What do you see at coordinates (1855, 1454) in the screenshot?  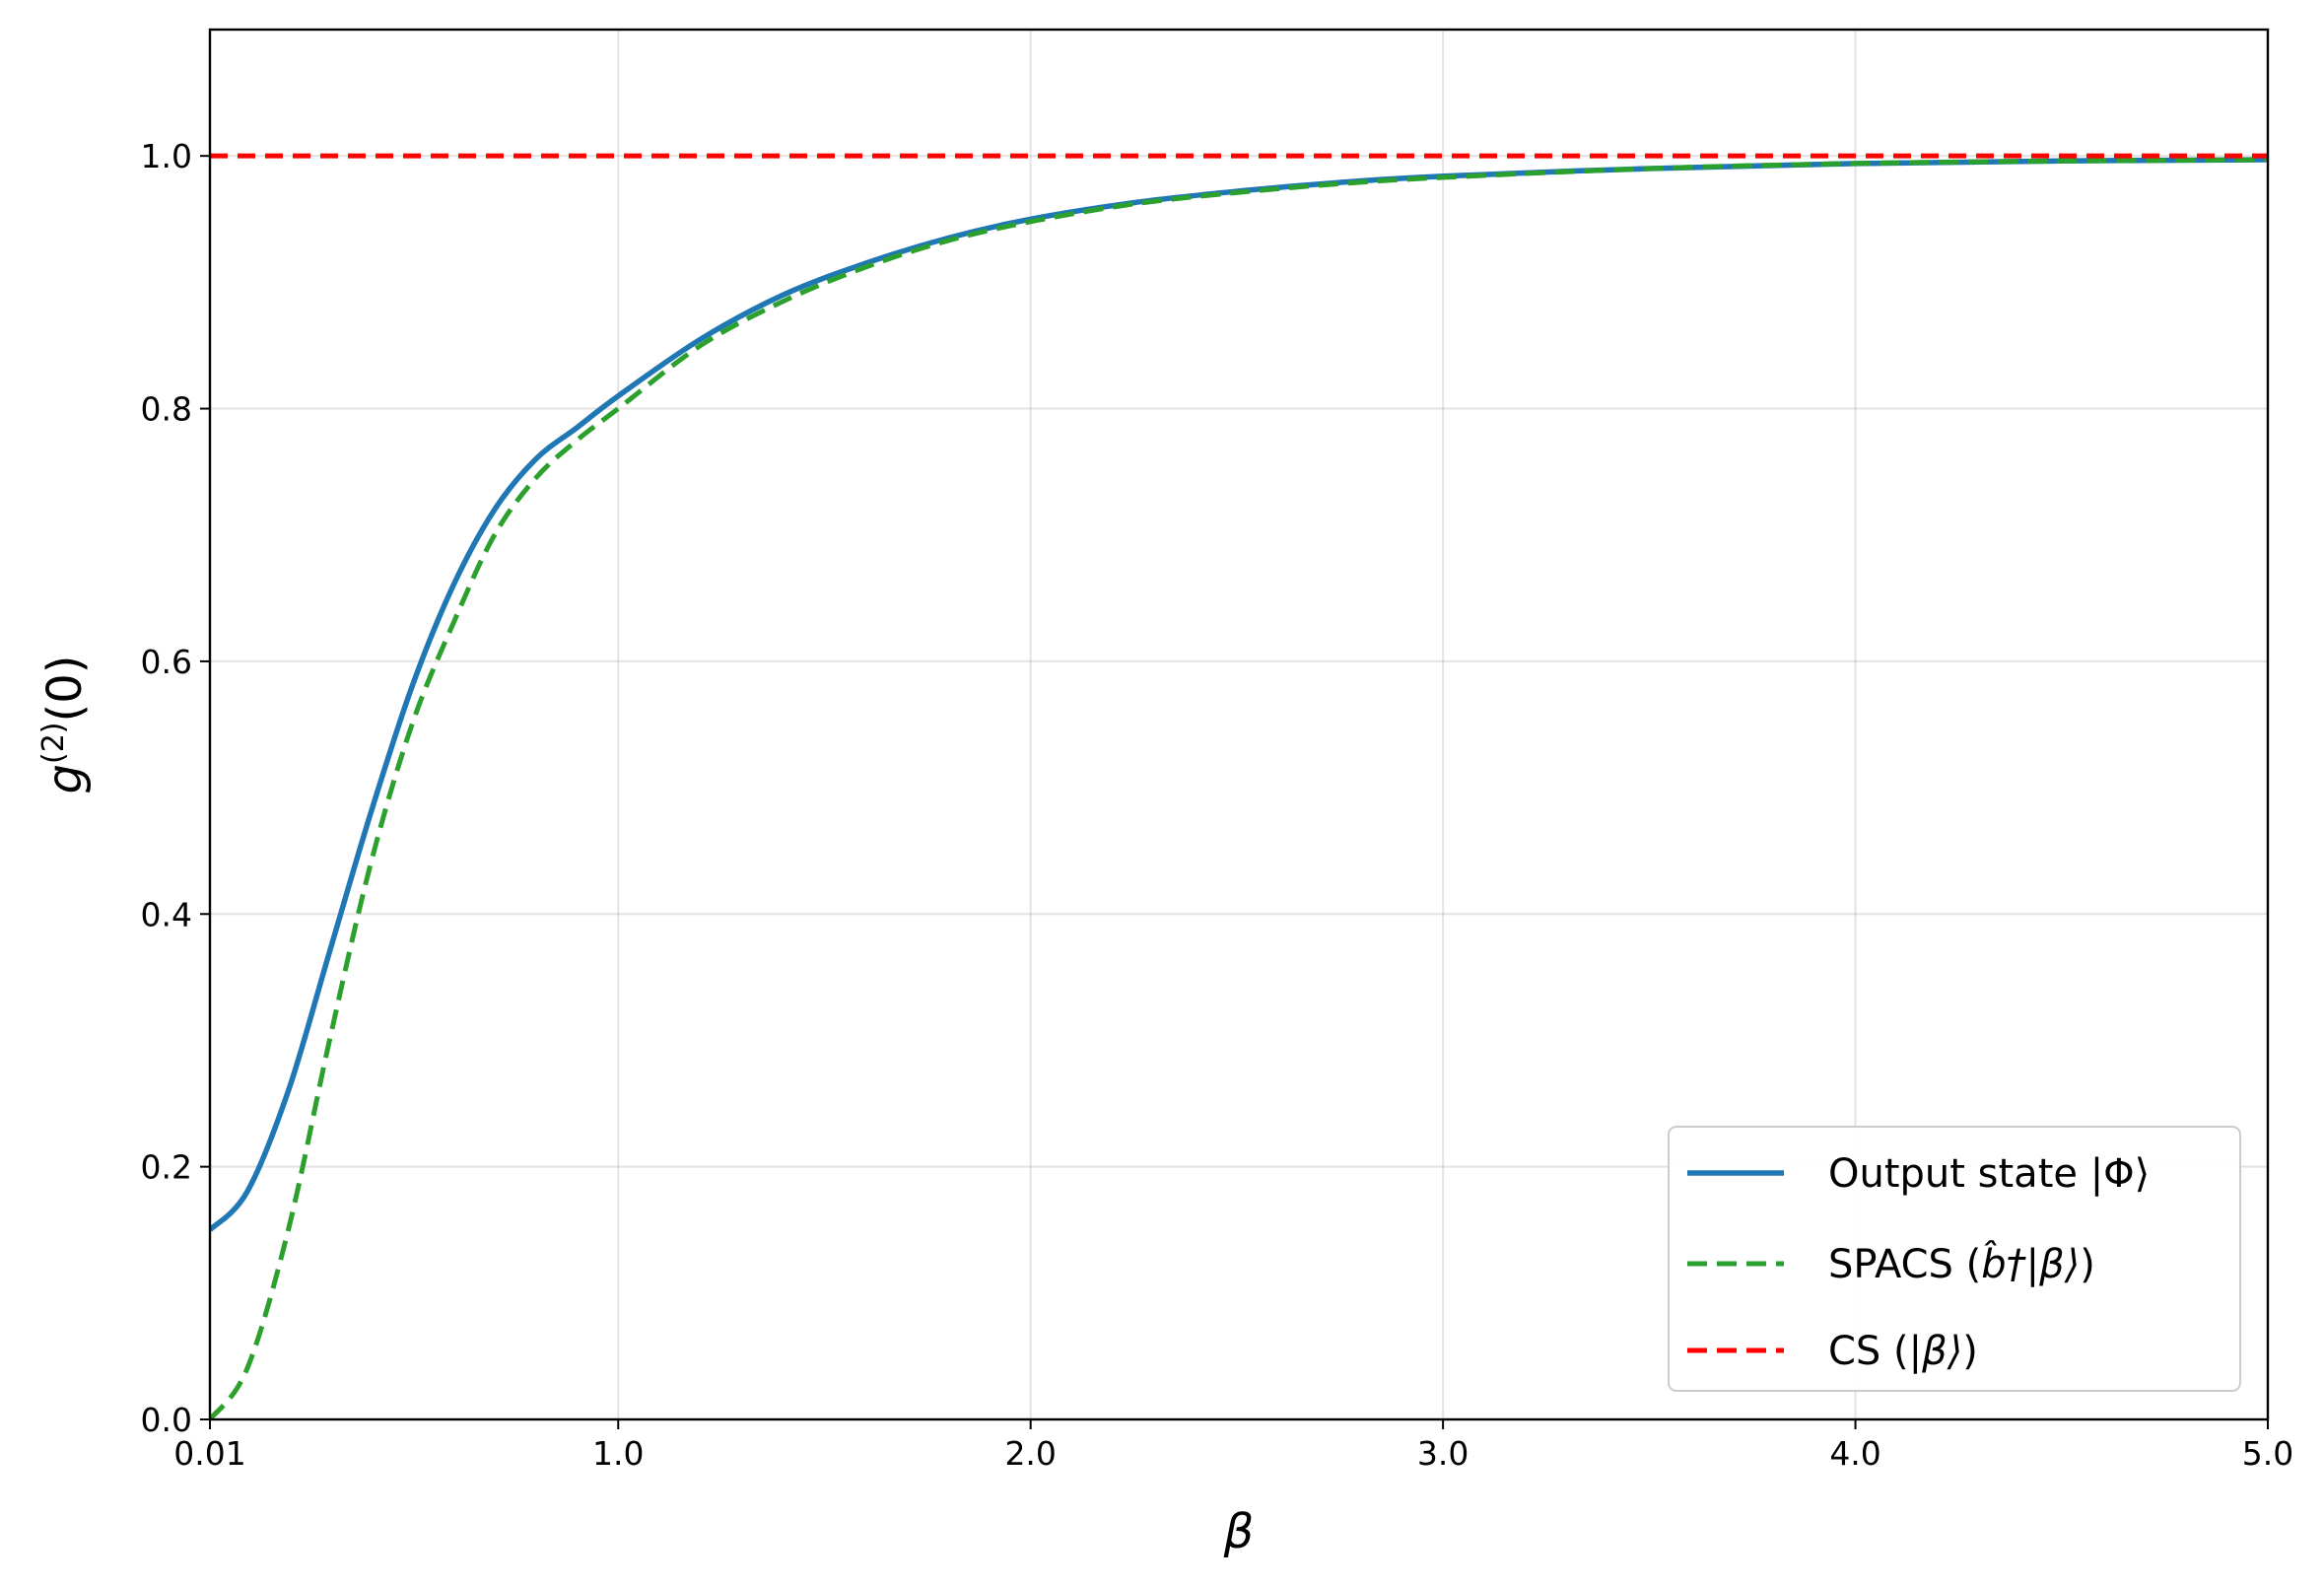 I see `x-tick-label: 4.0` at bounding box center [1855, 1454].